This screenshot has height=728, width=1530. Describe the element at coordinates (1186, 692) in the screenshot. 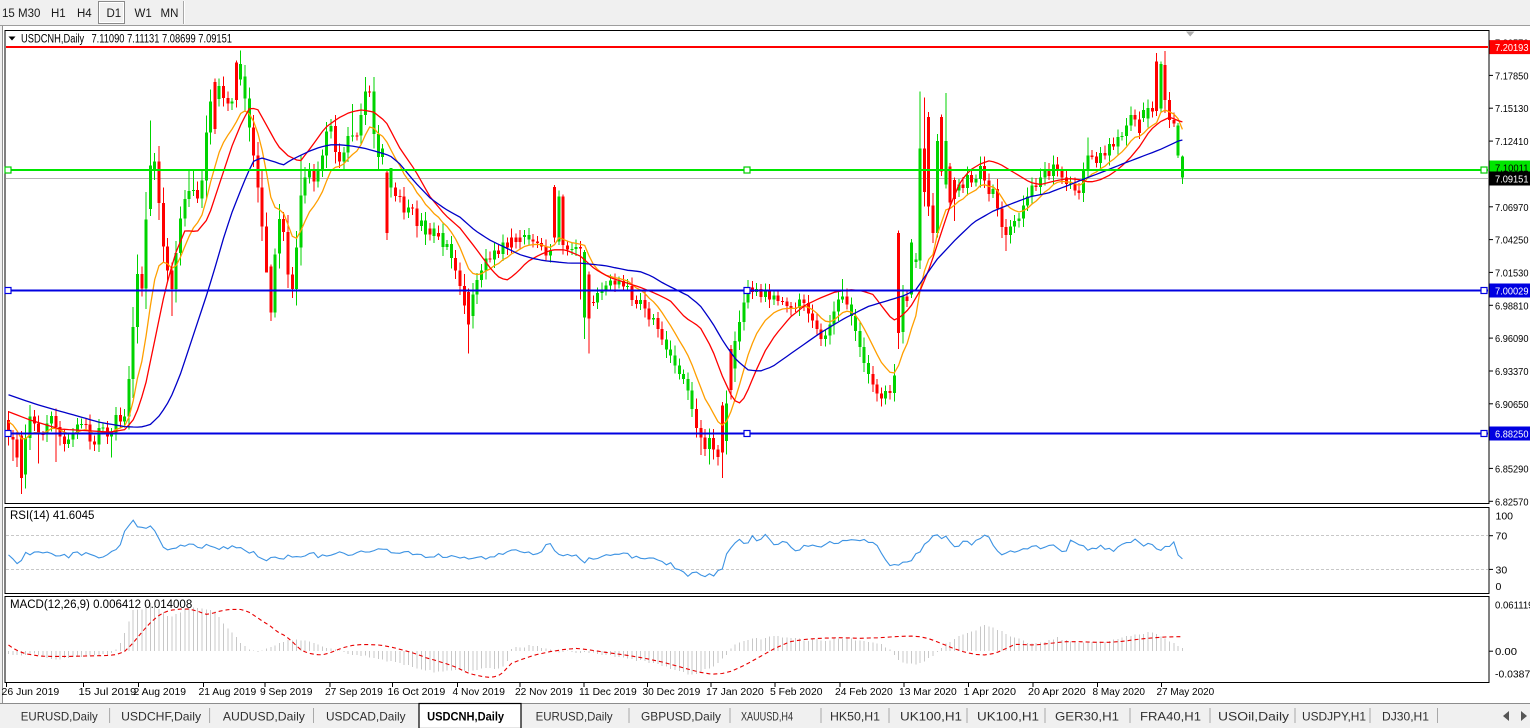

I see `svg-text: 27 May 2020` at that location.